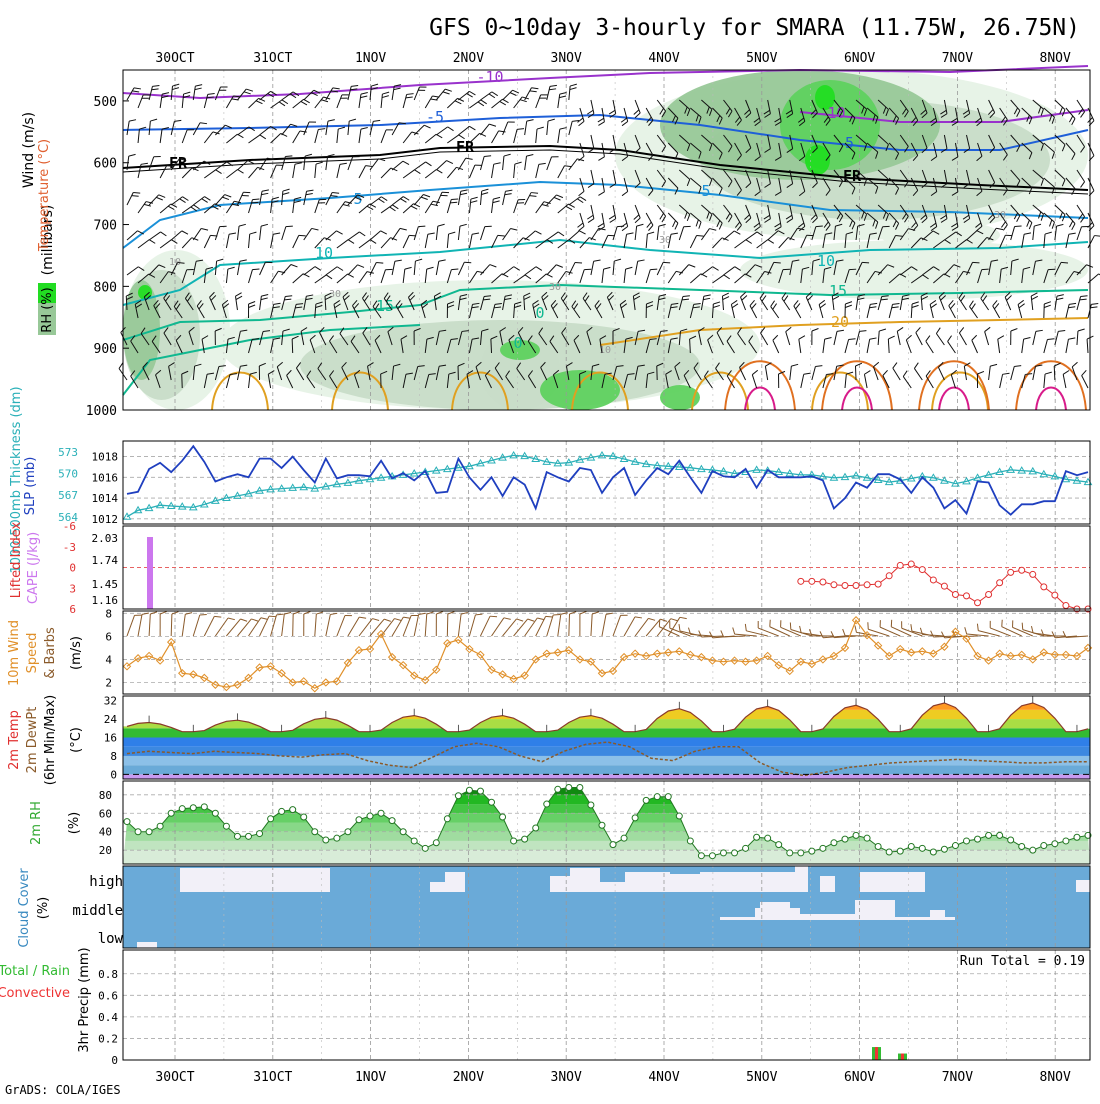 This screenshot has width=1100, height=1104. What do you see at coordinates (113, 774) in the screenshot?
I see `temp-tick: 0` at bounding box center [113, 774].